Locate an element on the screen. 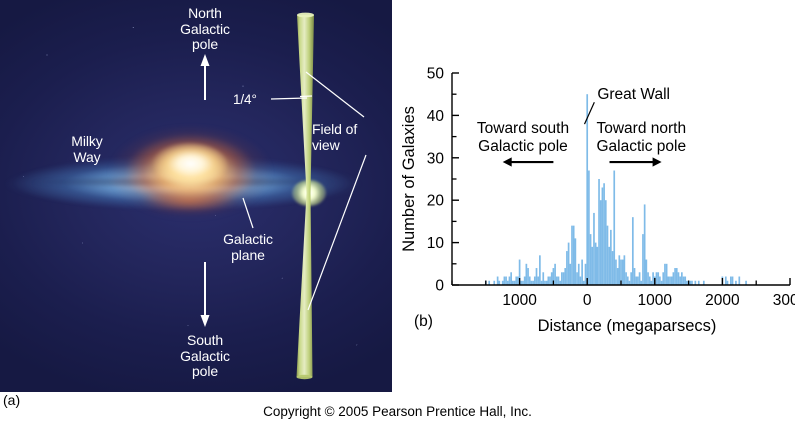 The width and height of the screenshot is (795, 429). label-north-galactic-pole: North Galactic pole is located at coordinates (205, 28).